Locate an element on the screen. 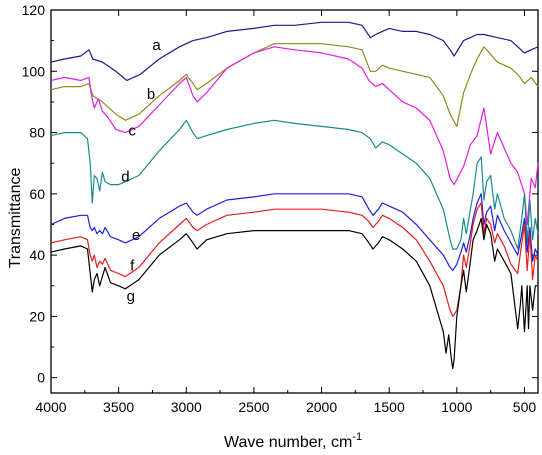 This screenshot has width=542, height=455. y-tick-label: 120 is located at coordinates (34, 10).